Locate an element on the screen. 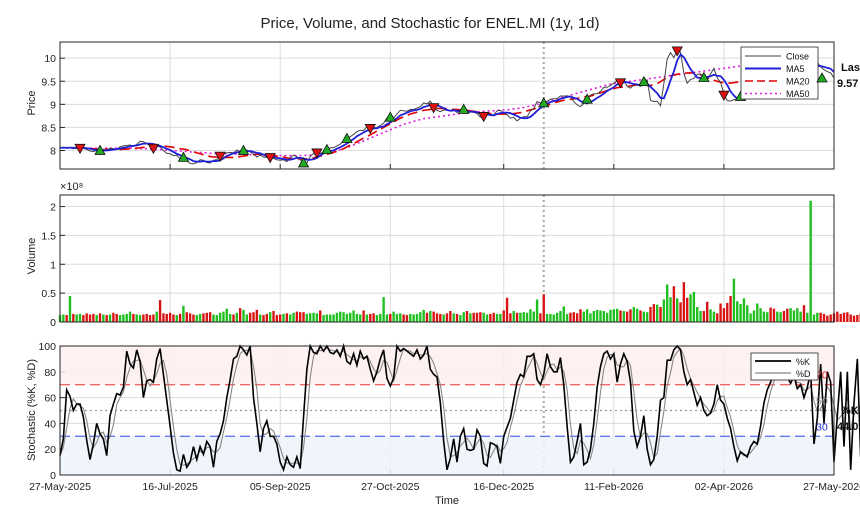  buy-marker is located at coordinates (544, 102).